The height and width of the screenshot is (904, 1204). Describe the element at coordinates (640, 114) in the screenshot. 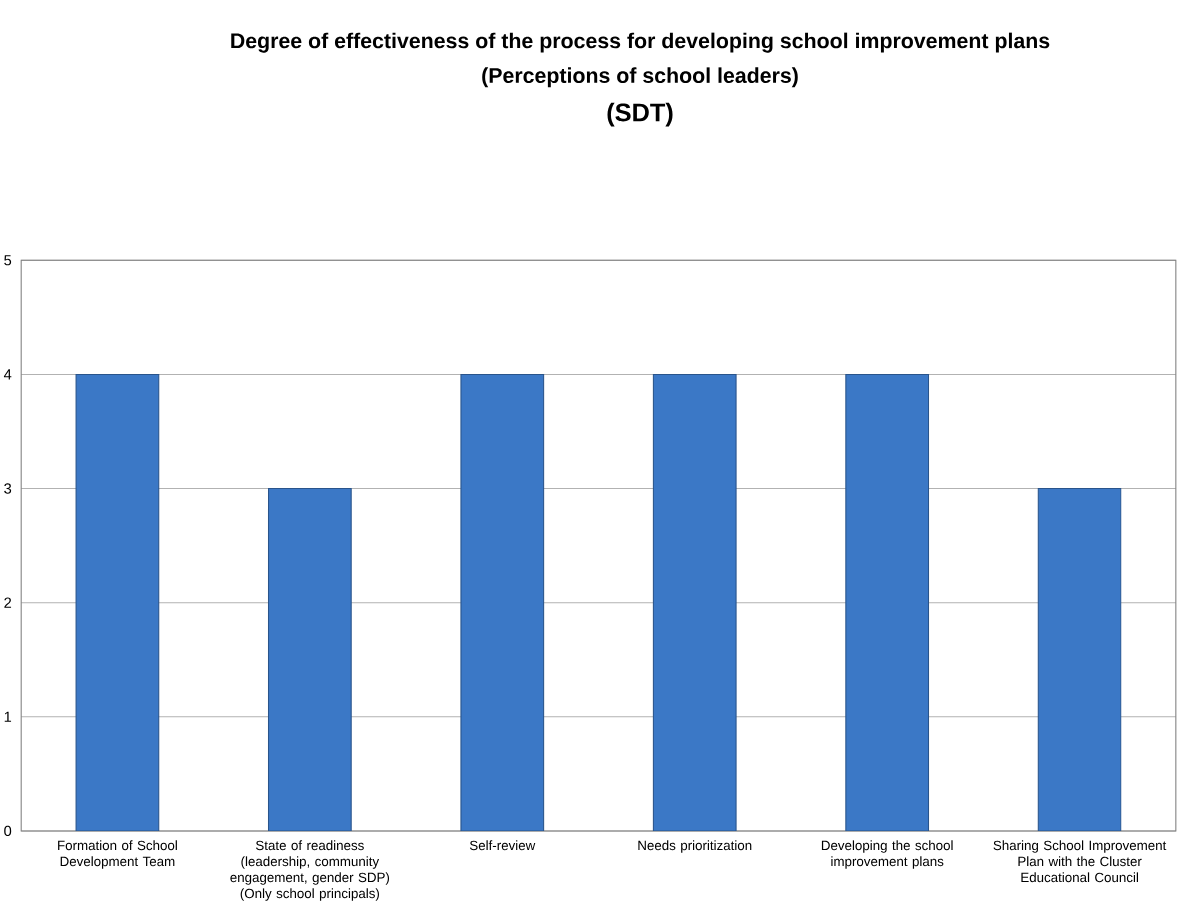

I see `text: (SDT)` at that location.